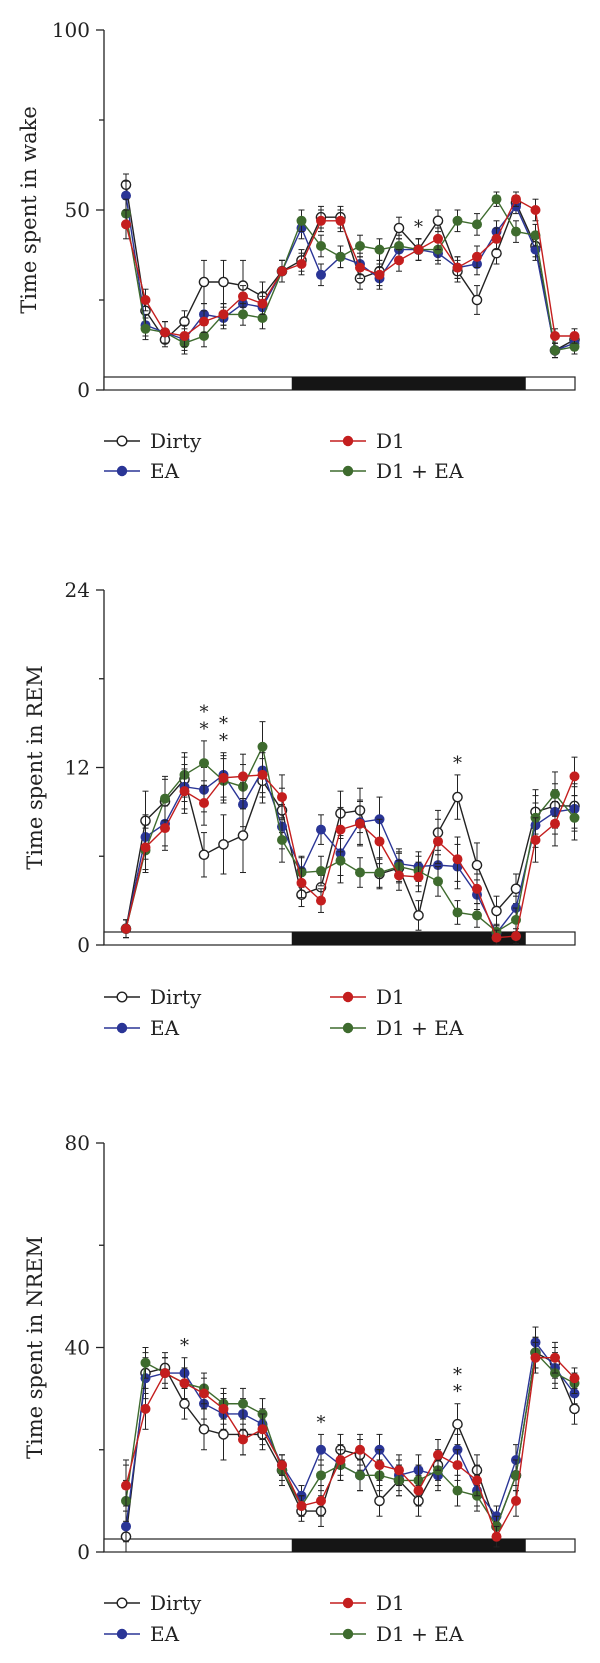 This screenshot has width=600, height=1663. I want to click on series-dirty, so click(350, 847).